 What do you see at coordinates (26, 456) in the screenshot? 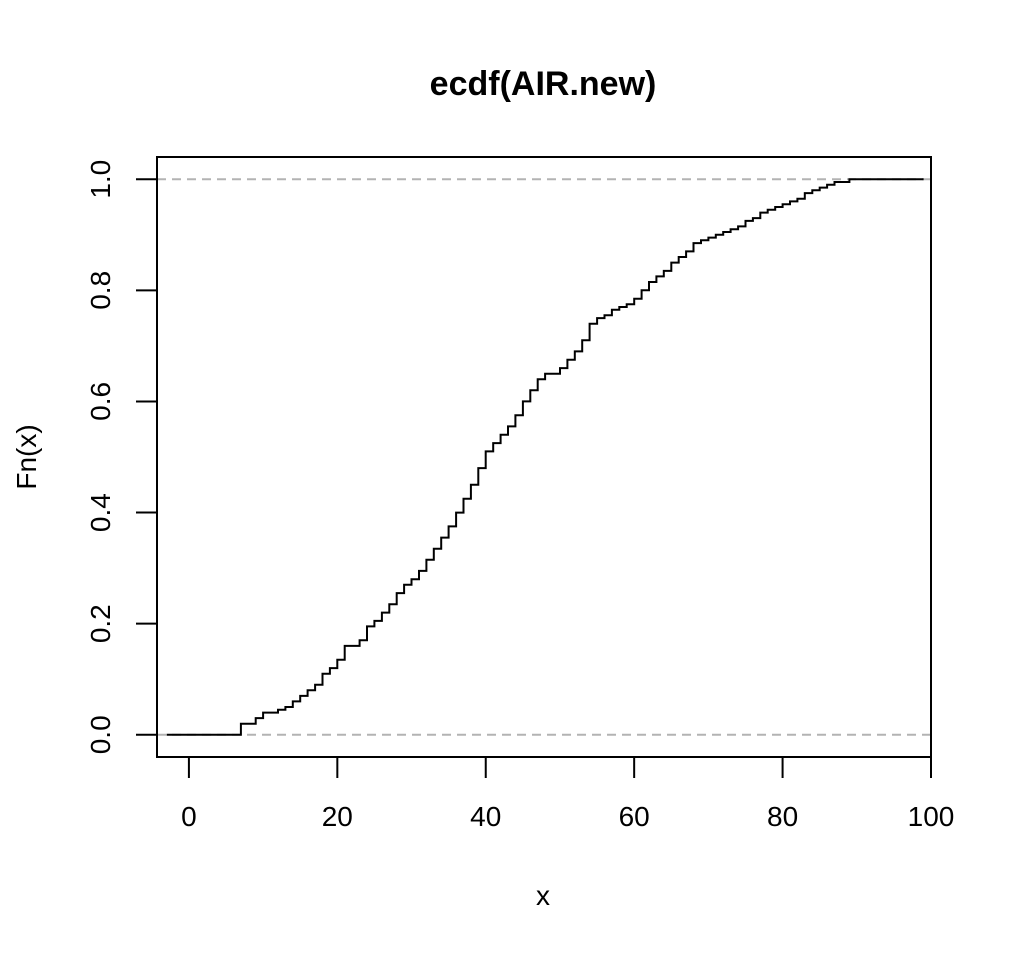
I see `y-axis-label: Fn(x)` at bounding box center [26, 456].